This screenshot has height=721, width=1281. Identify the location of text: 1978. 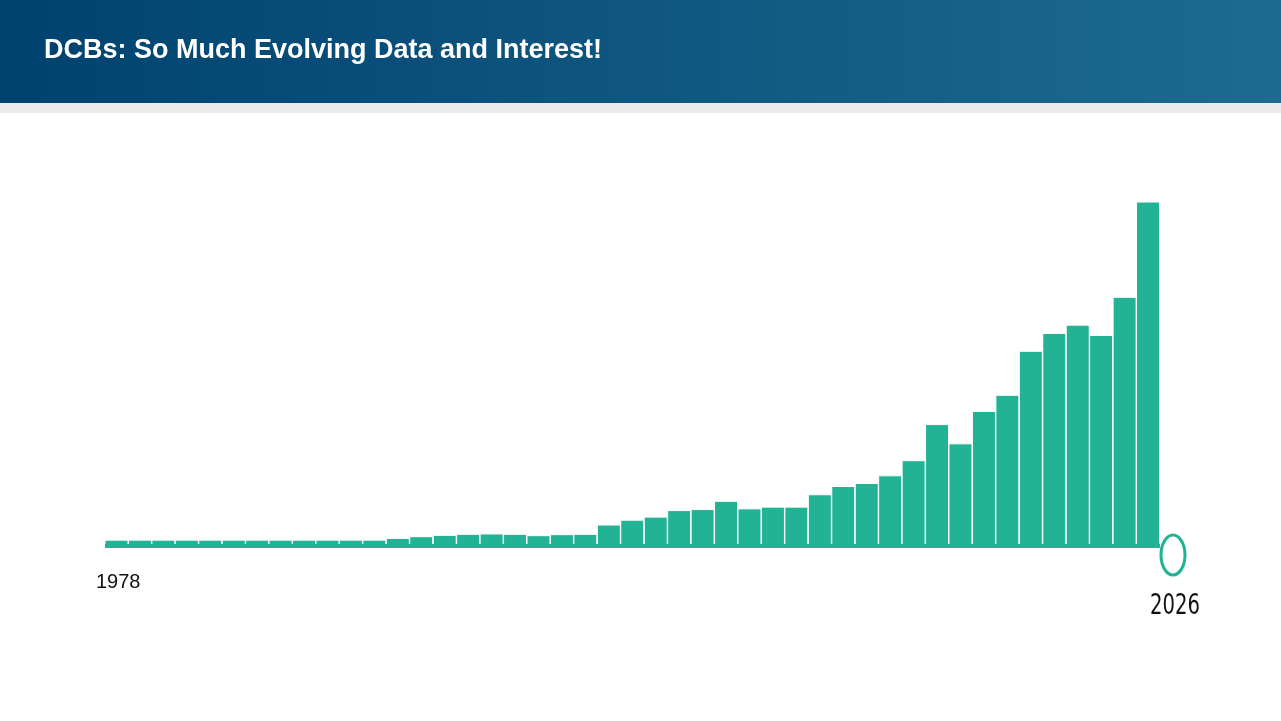
(118, 581).